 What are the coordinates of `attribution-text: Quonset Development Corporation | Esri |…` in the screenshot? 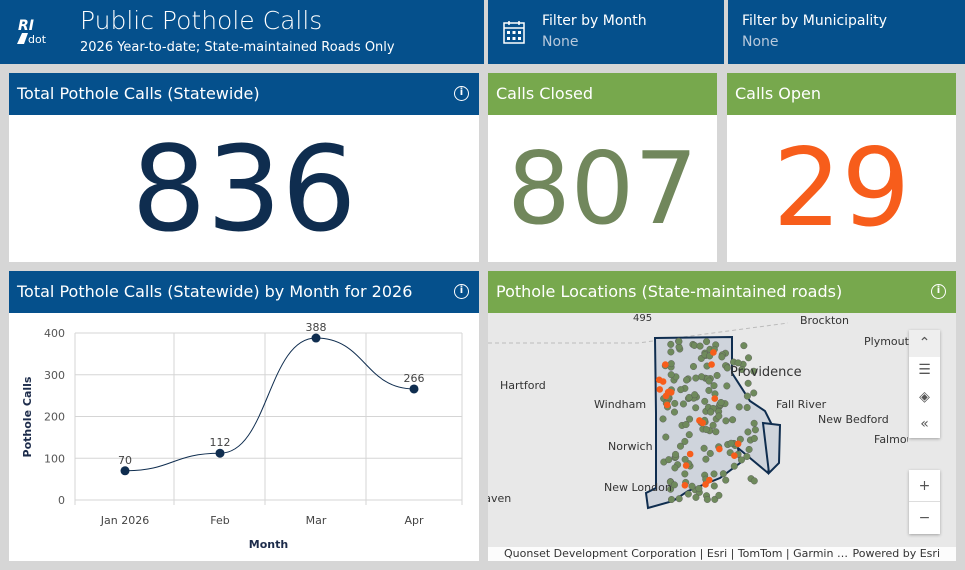 It's located at (676, 553).